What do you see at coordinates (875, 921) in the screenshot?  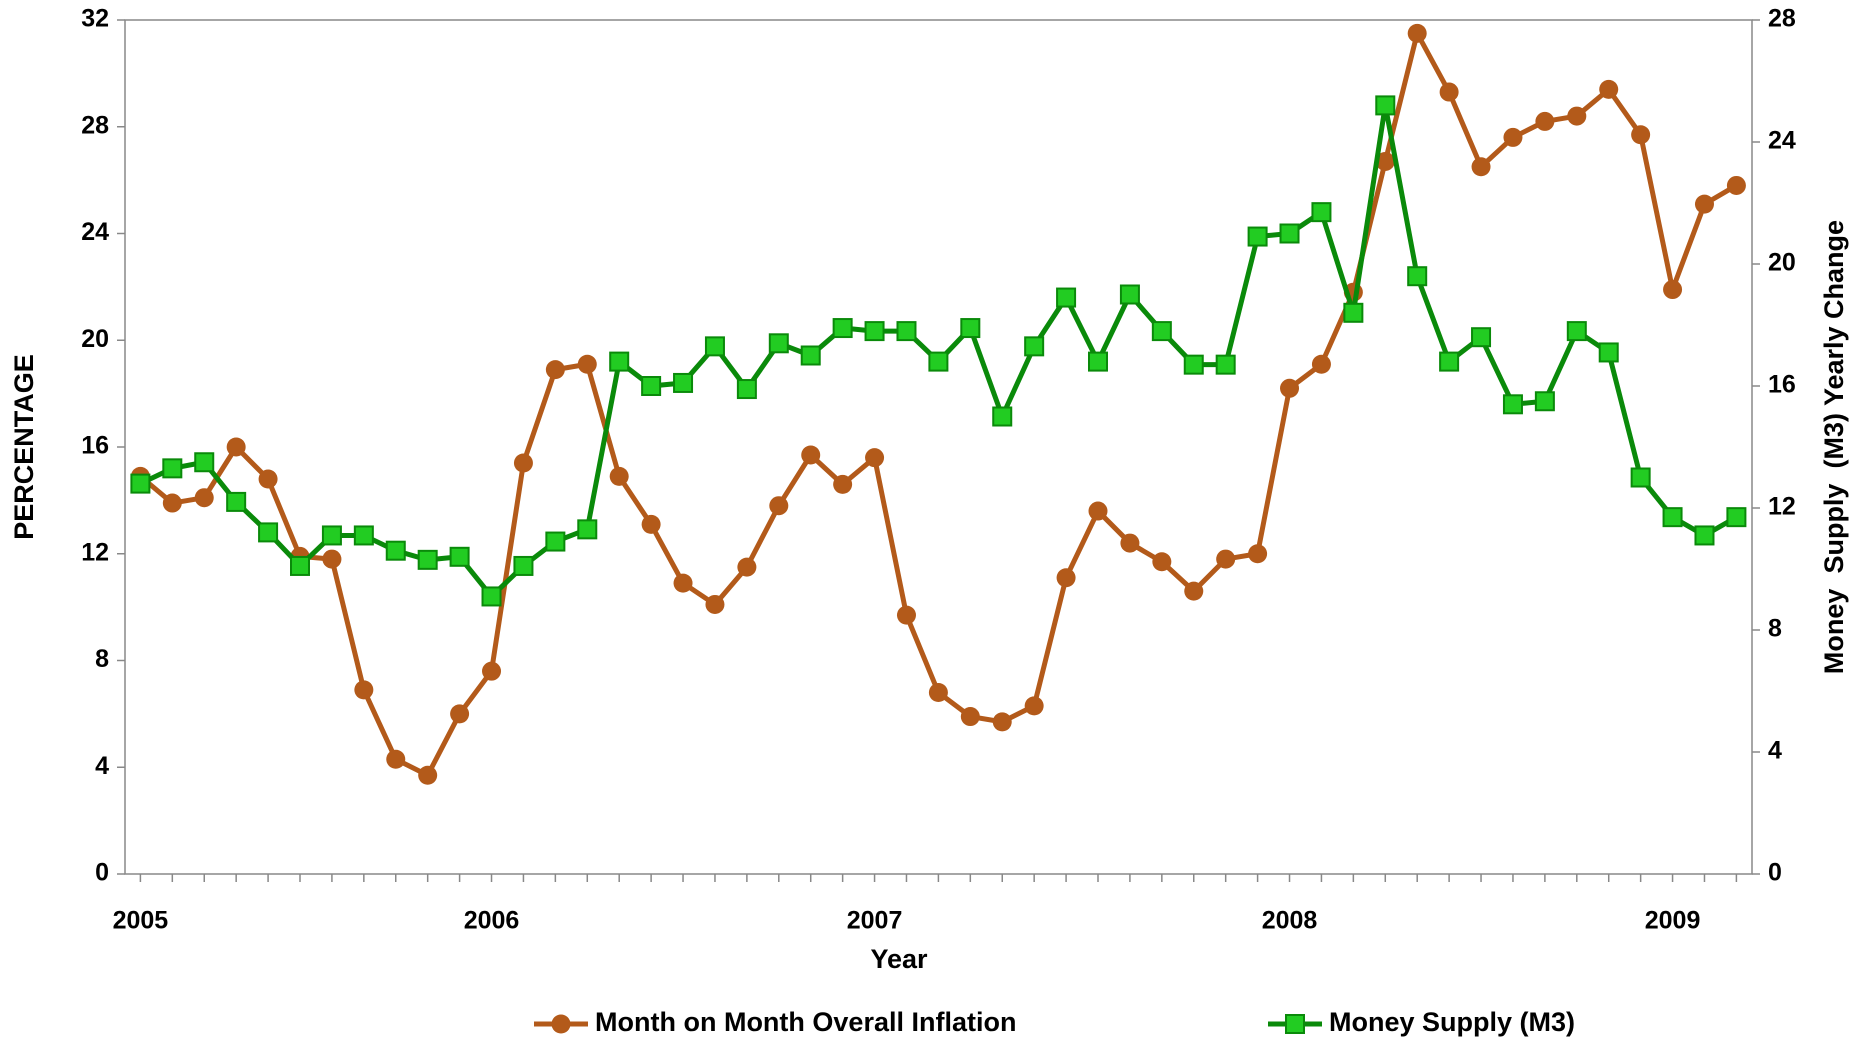 I see `x-tick-label: 2007` at bounding box center [875, 921].